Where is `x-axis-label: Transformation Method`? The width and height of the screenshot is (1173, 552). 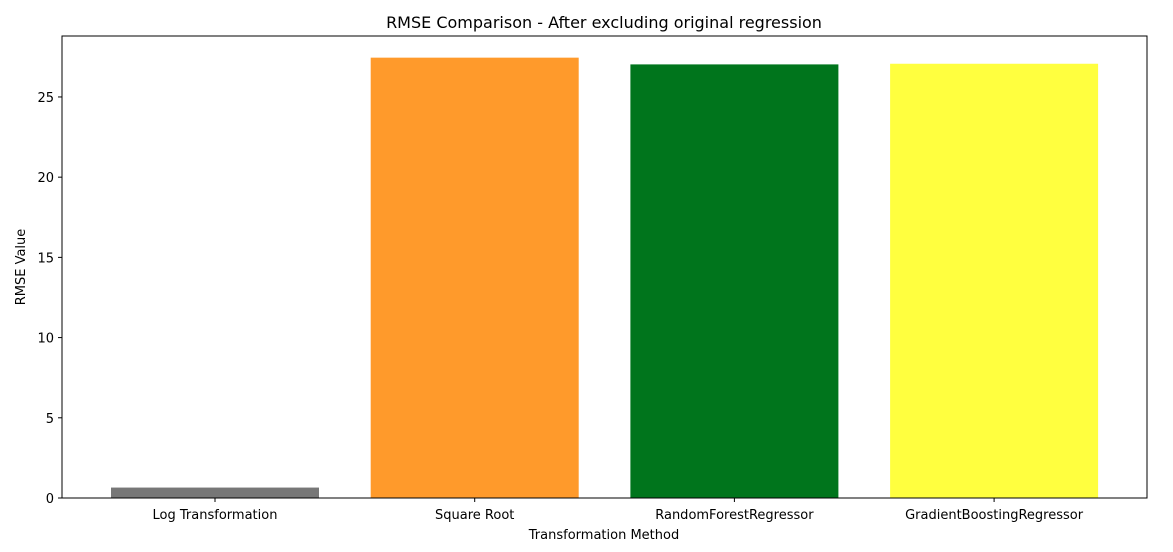 x-axis-label: Transformation Method is located at coordinates (603, 535).